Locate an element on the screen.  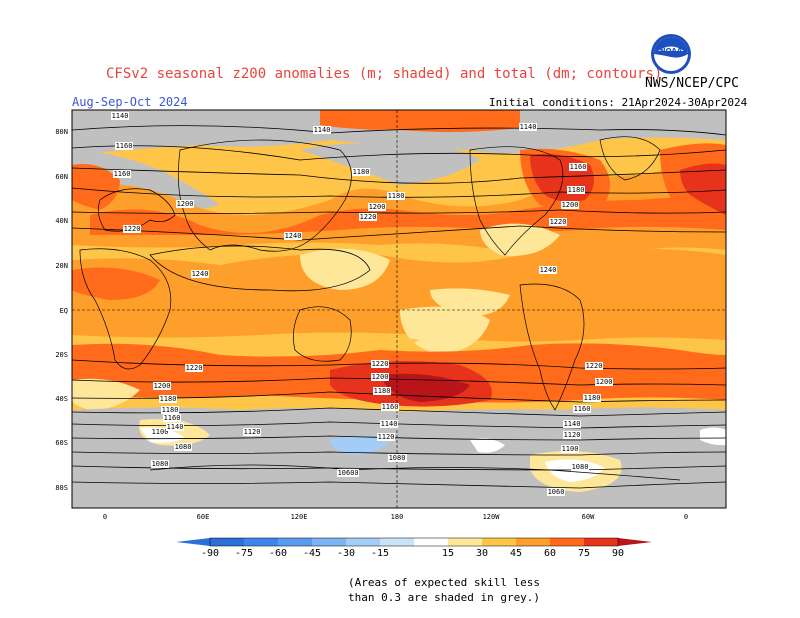
legend-arrow-low is located at coordinates (193, 542).